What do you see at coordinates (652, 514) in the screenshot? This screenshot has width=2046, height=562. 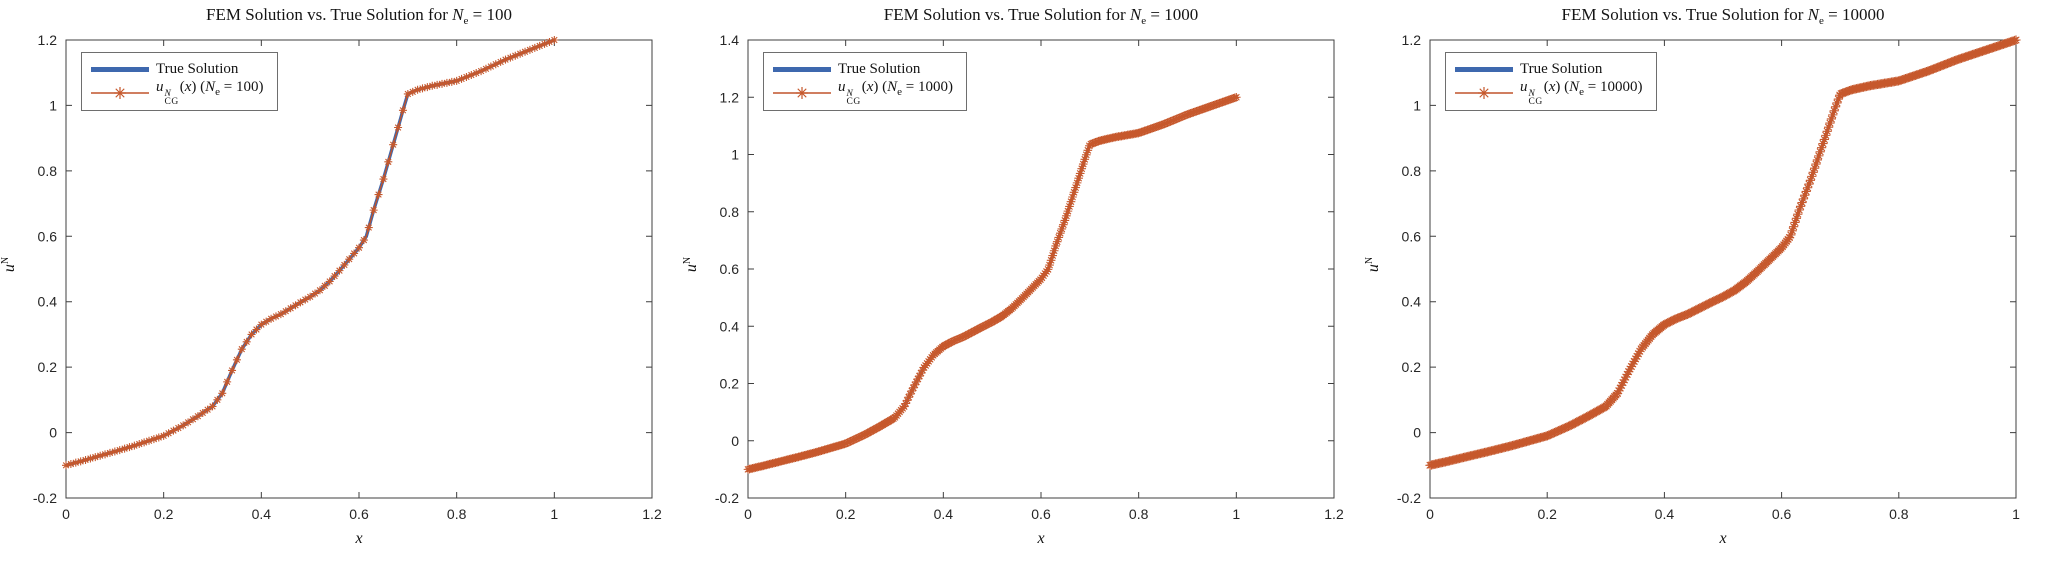 I see `x-tick-label: 1.2` at bounding box center [652, 514].